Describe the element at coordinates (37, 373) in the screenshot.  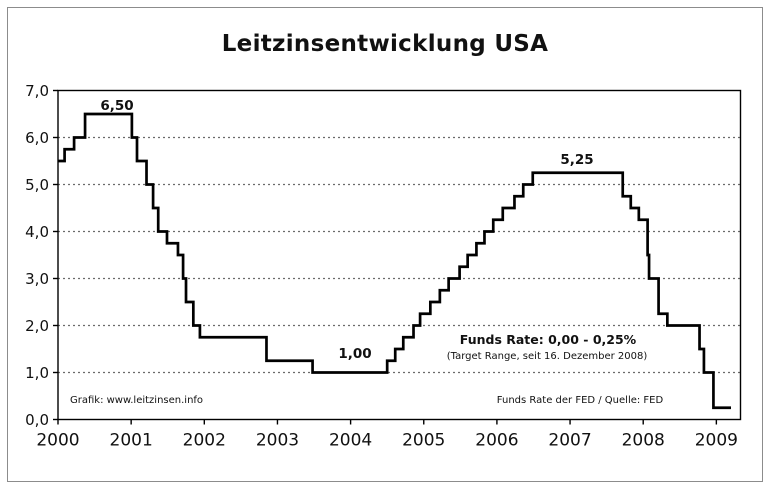
I see `y-tick-label: 1,0` at that location.